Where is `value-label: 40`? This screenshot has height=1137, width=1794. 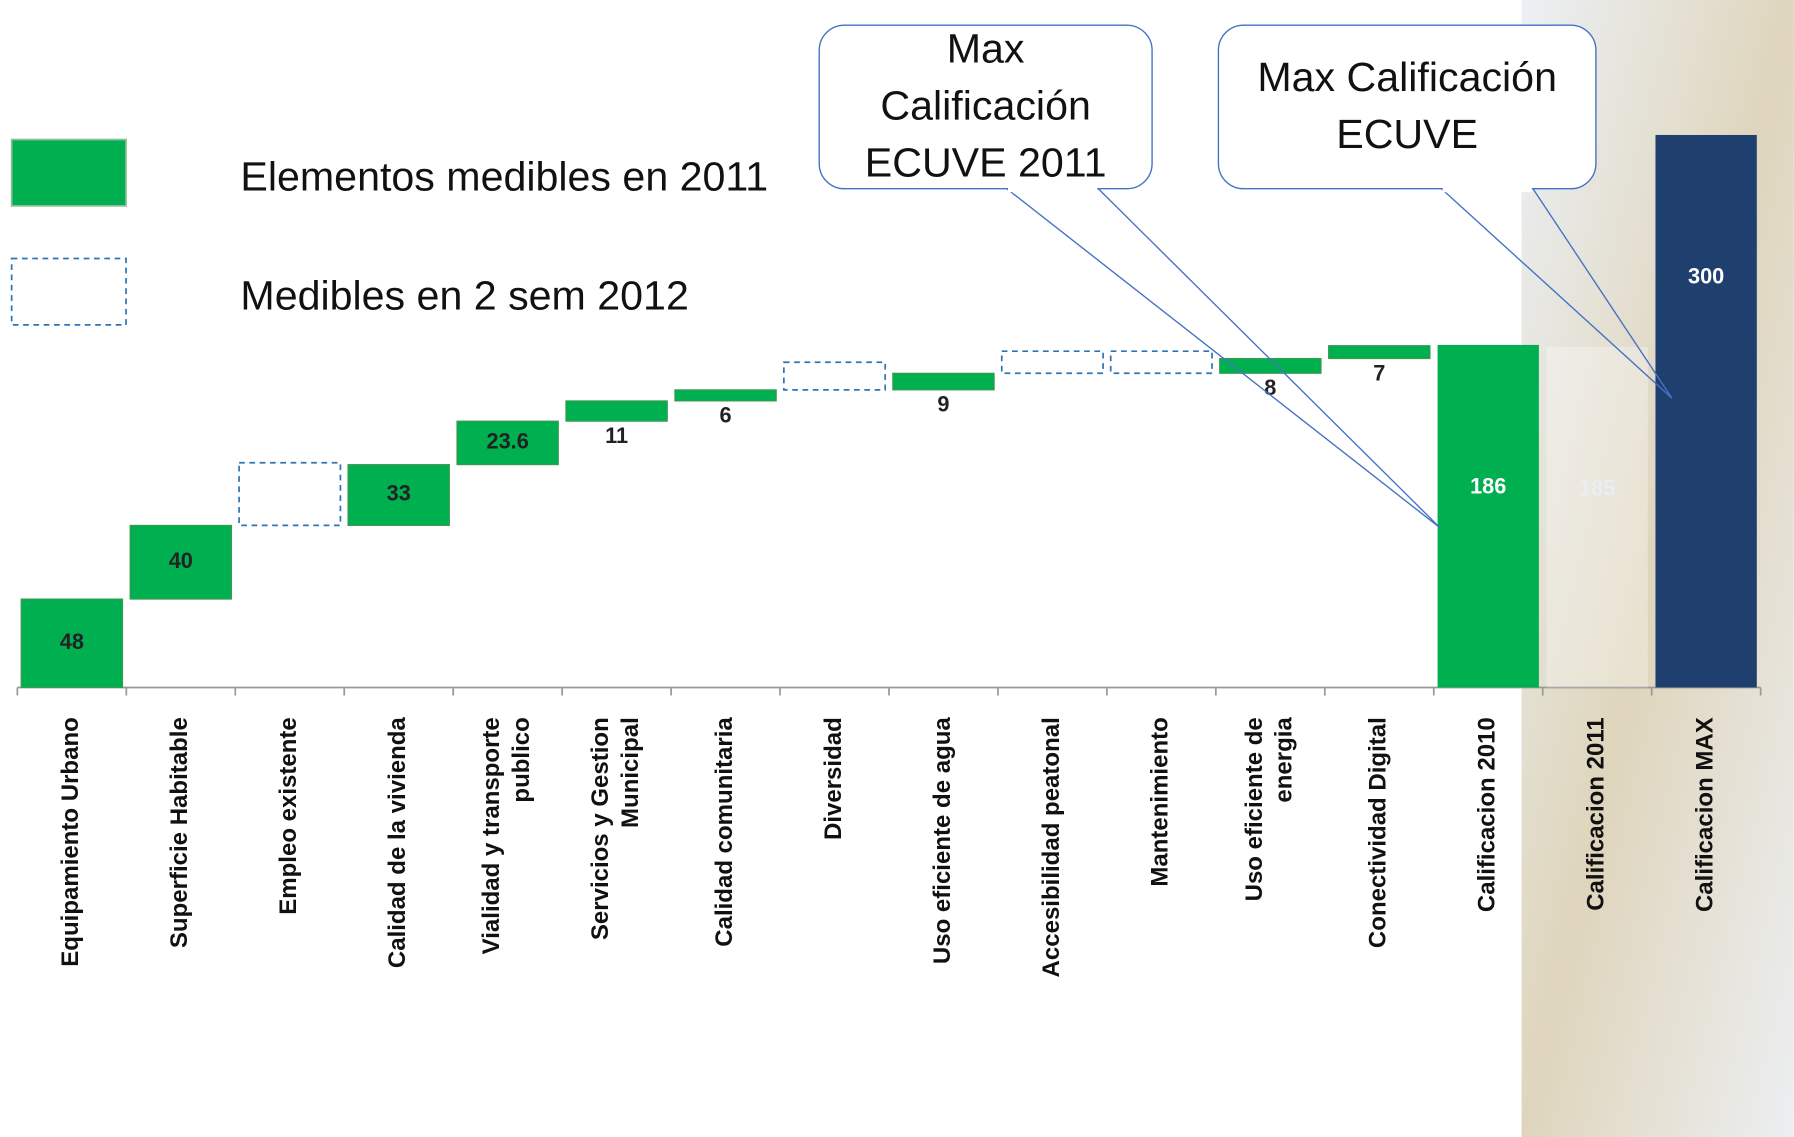 value-label: 40 is located at coordinates (181, 560).